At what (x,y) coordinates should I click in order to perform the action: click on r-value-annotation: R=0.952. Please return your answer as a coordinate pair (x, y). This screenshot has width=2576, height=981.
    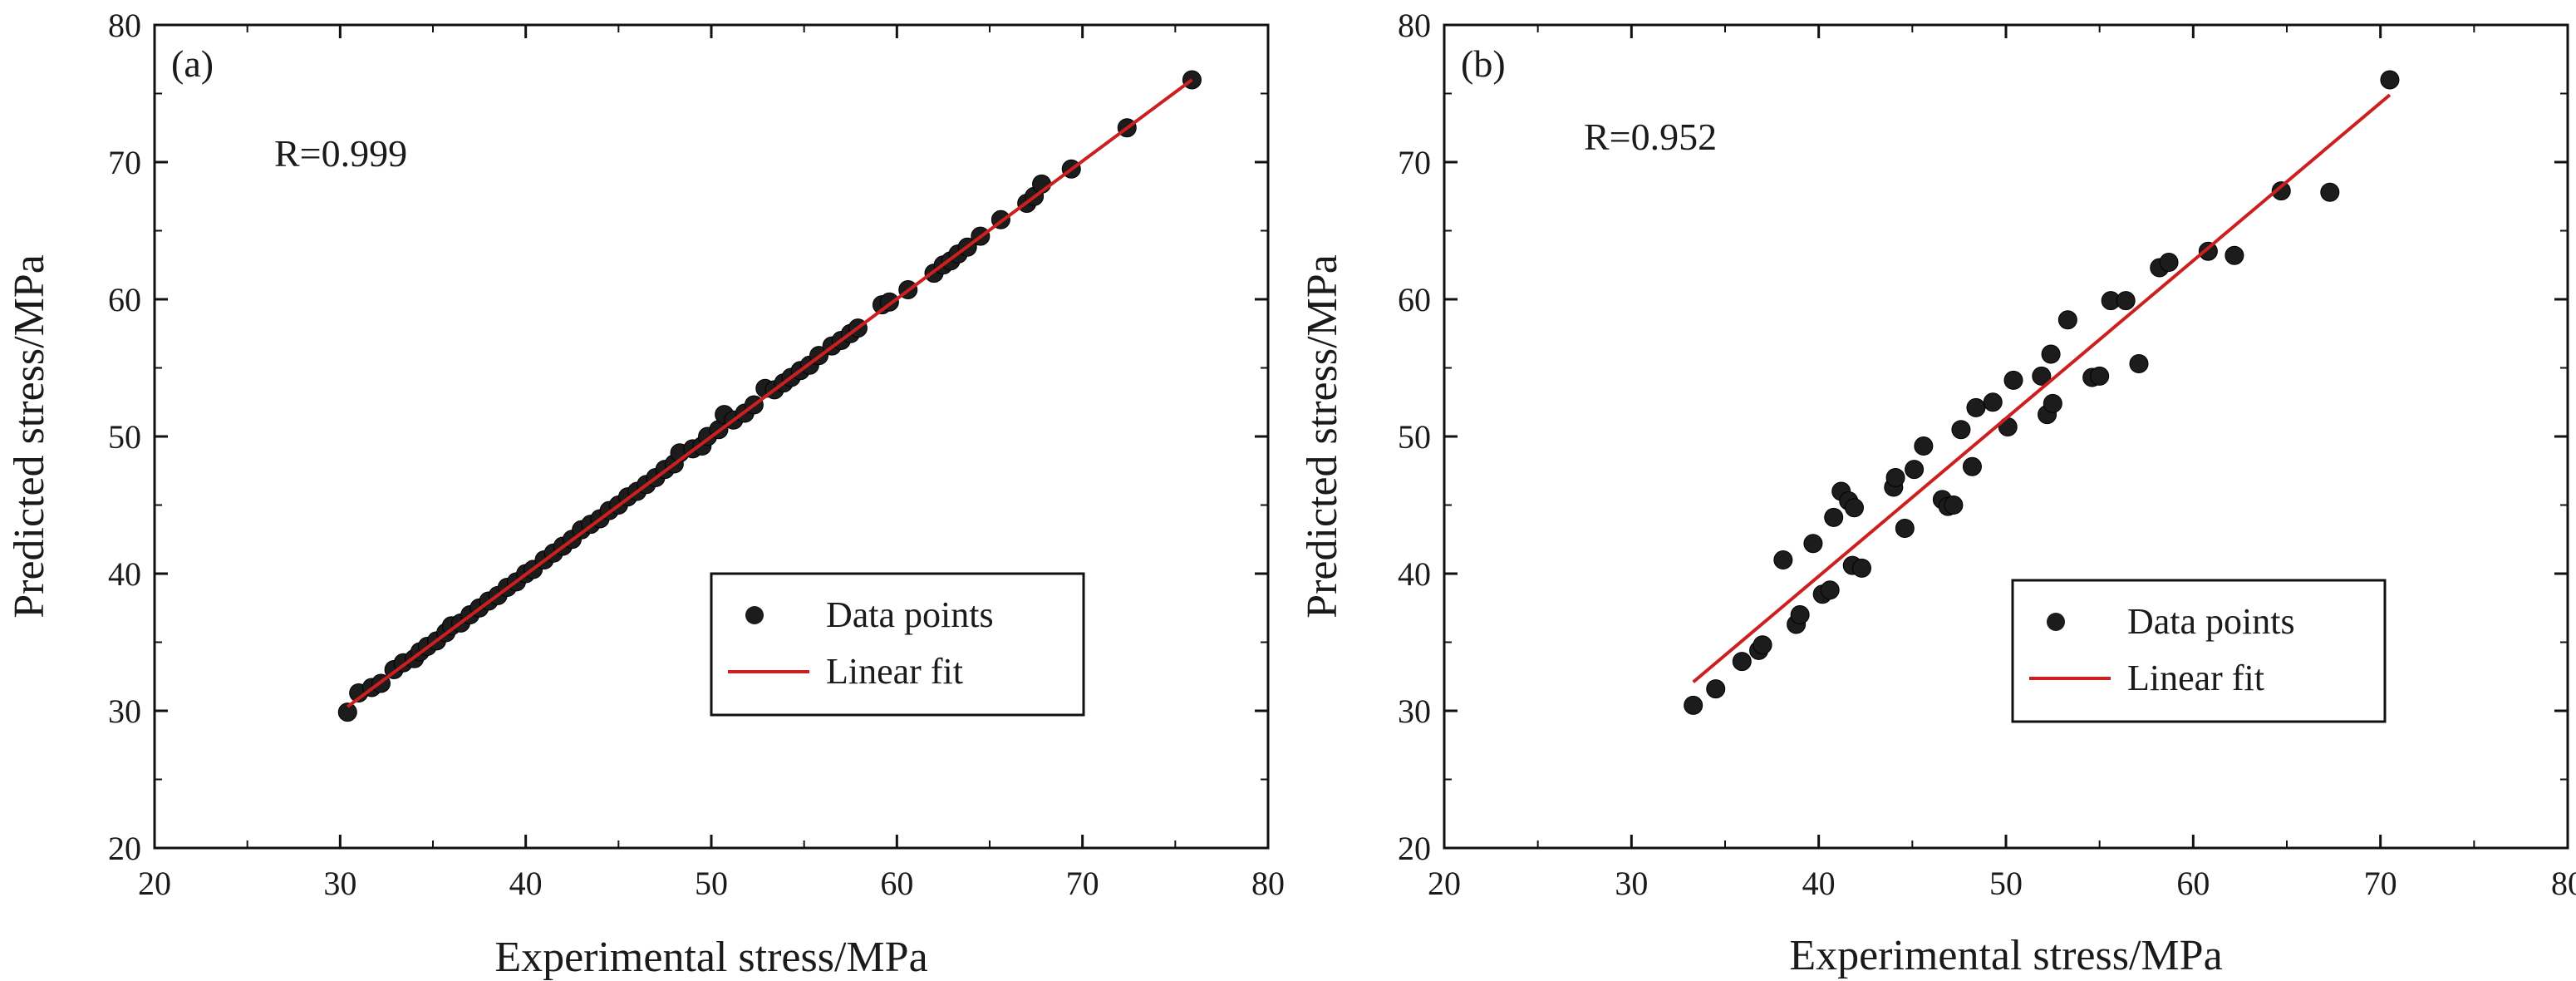
    Looking at the image, I should click on (1651, 137).